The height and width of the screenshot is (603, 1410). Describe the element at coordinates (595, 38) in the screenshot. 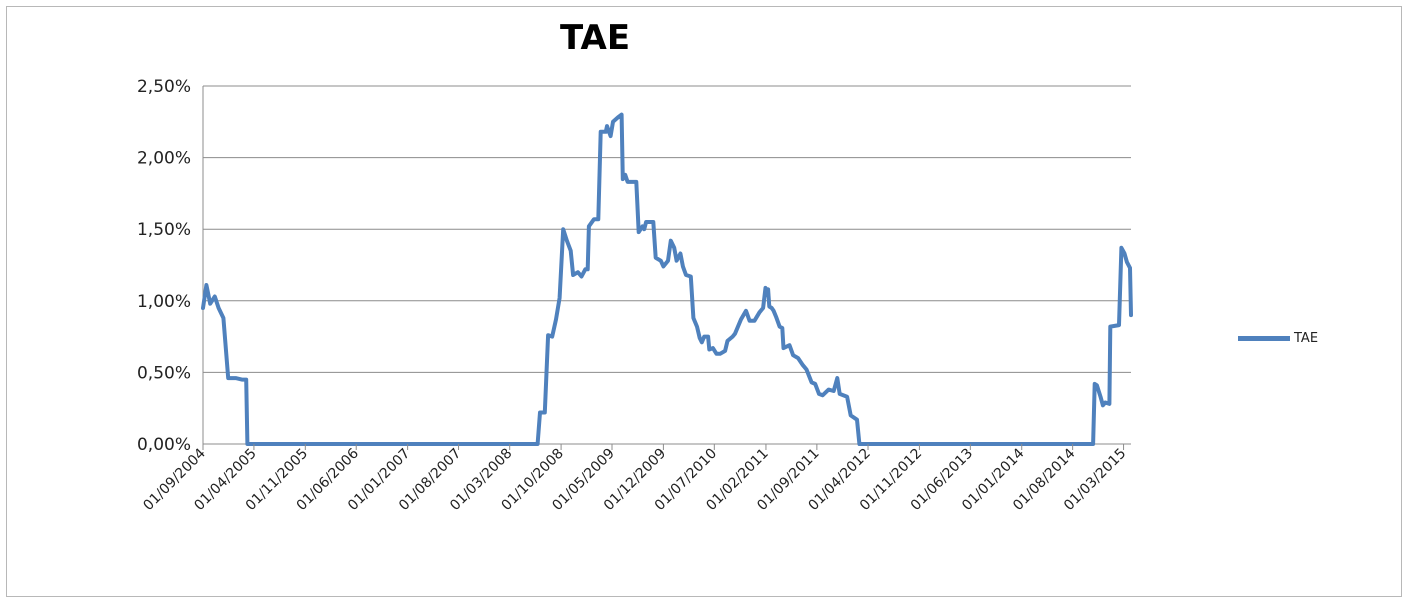

I see `chart-title: TAE` at that location.